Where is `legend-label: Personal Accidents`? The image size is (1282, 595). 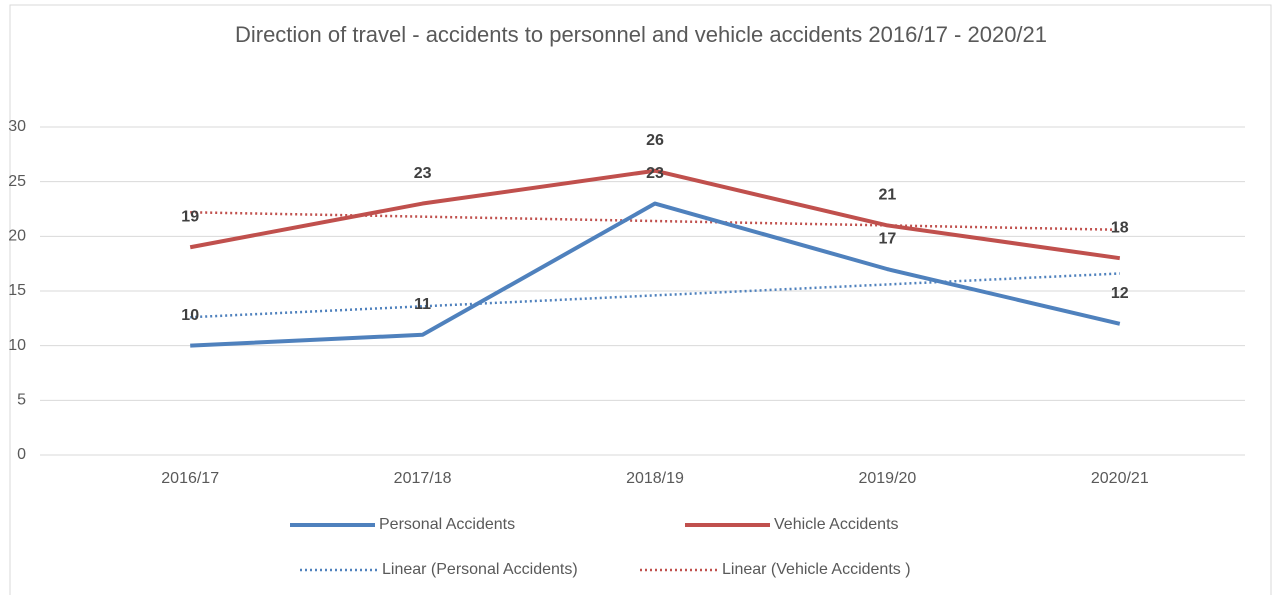
legend-label: Personal Accidents is located at coordinates (447, 524).